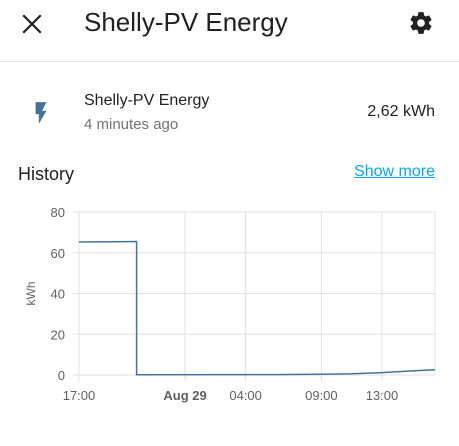  Describe the element at coordinates (58, 212) in the screenshot. I see `y-tick-label: 80` at that location.